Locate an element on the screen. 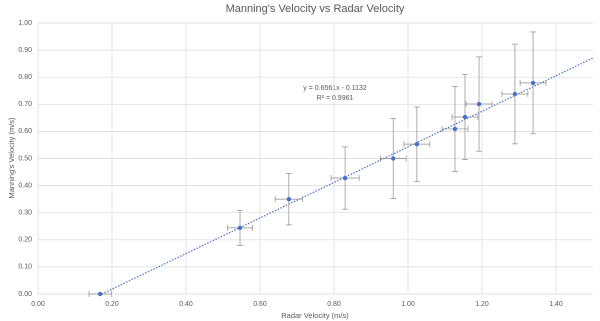 Image resolution: width=600 pixels, height=321 pixels. x-tick-label: 0.00 is located at coordinates (38, 304).